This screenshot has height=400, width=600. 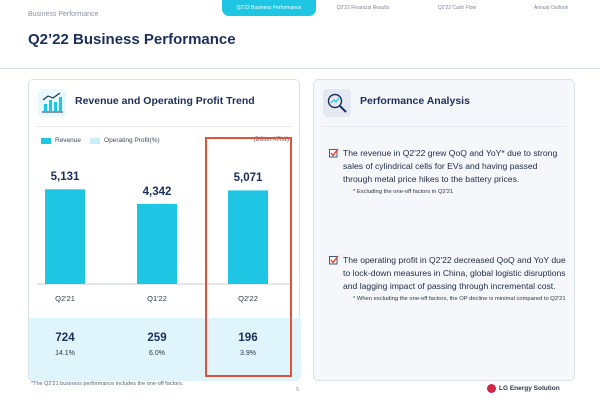 I want to click on page-number: 5, so click(x=298, y=390).